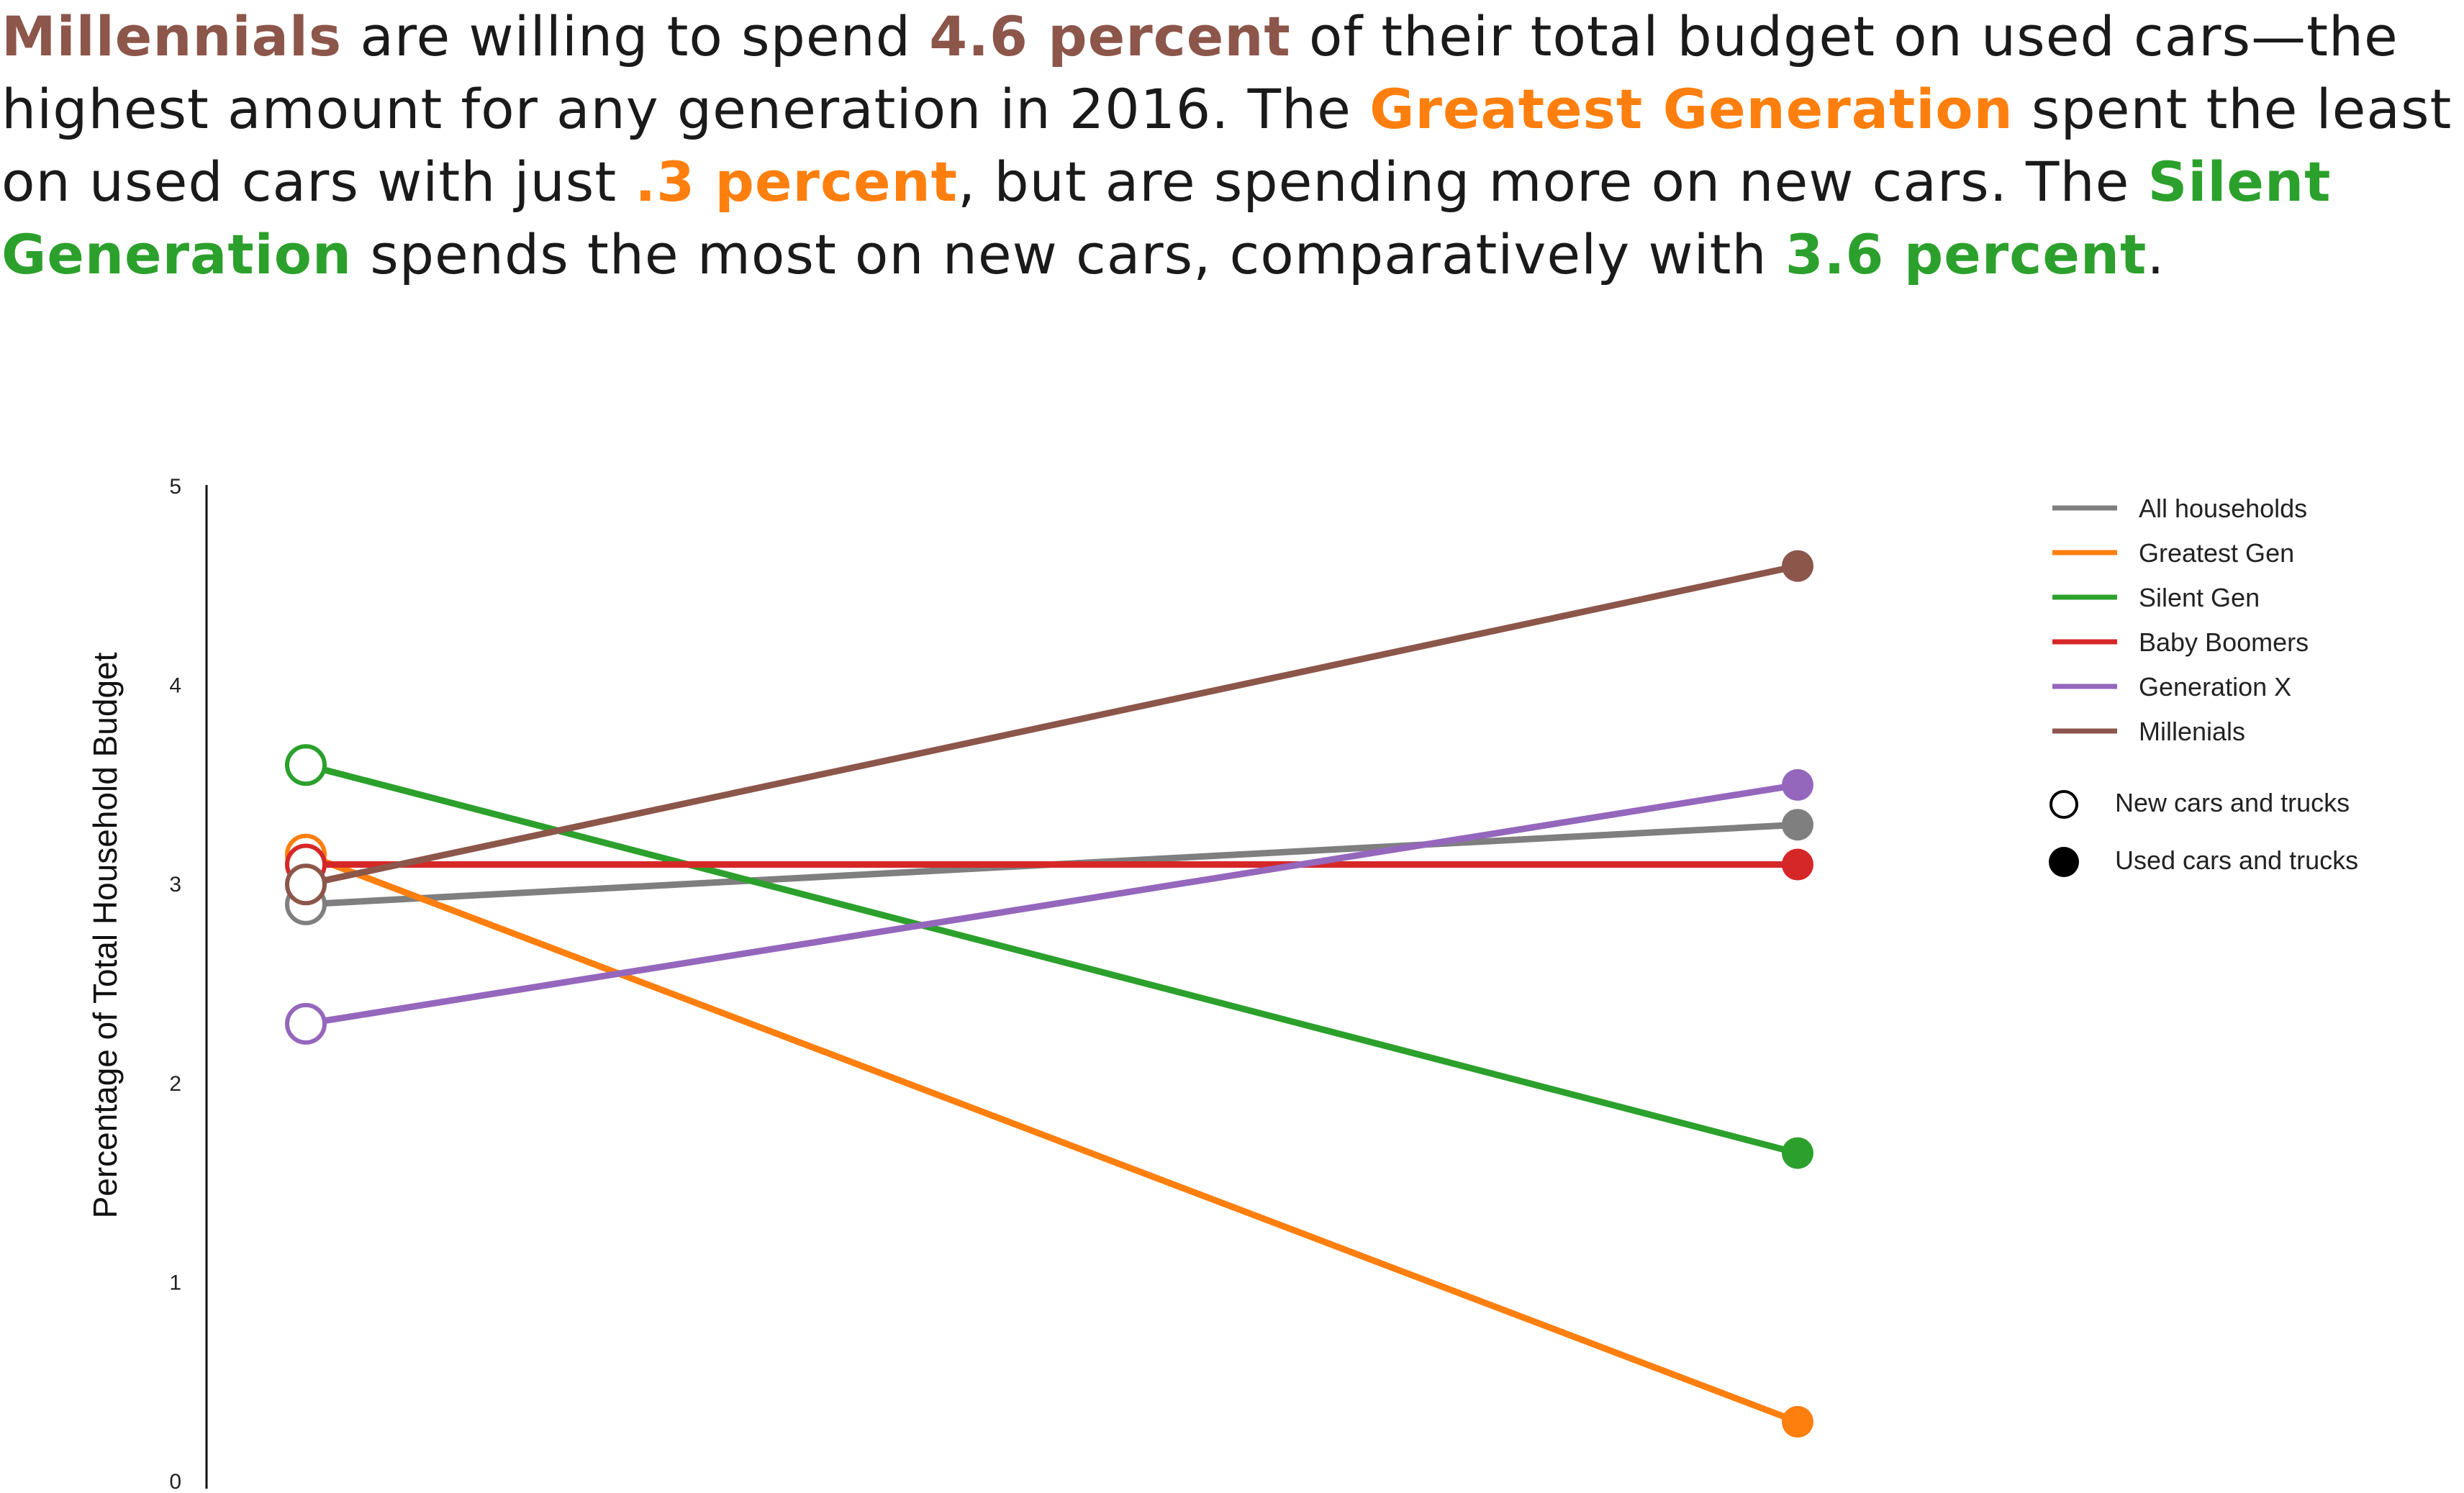 The width and height of the screenshot is (2464, 1493). What do you see at coordinates (1110, 36) in the screenshot?
I see `headline-highlight: 4.6 percent` at bounding box center [1110, 36].